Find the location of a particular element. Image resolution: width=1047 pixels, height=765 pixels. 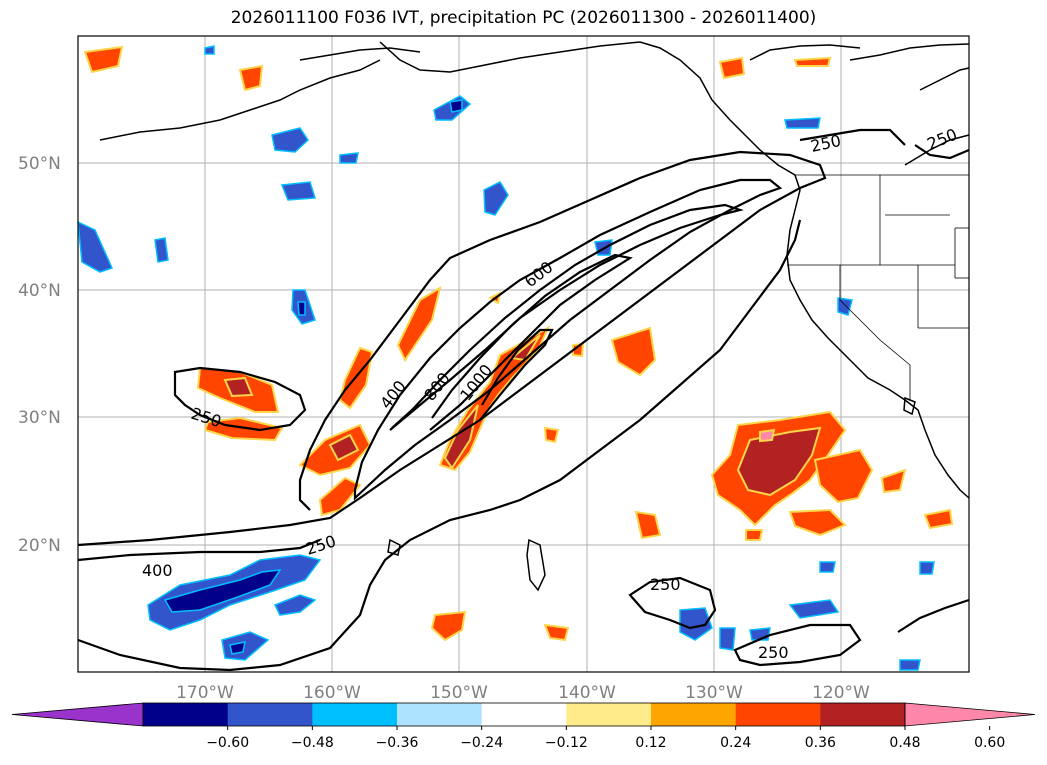

lon-label: 120°W is located at coordinates (841, 693).